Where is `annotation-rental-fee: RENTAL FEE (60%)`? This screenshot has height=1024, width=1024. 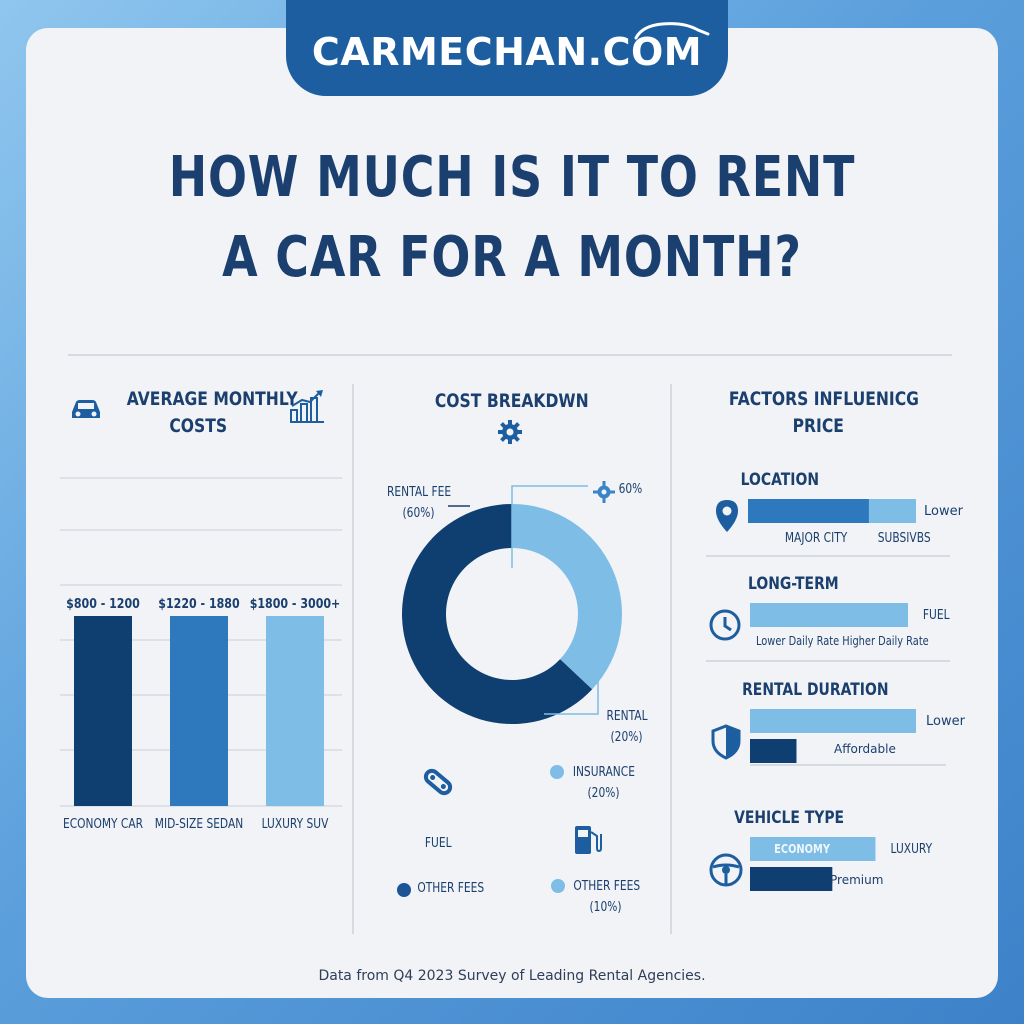 annotation-rental-fee: RENTAL FEE (60%) is located at coordinates (419, 503).